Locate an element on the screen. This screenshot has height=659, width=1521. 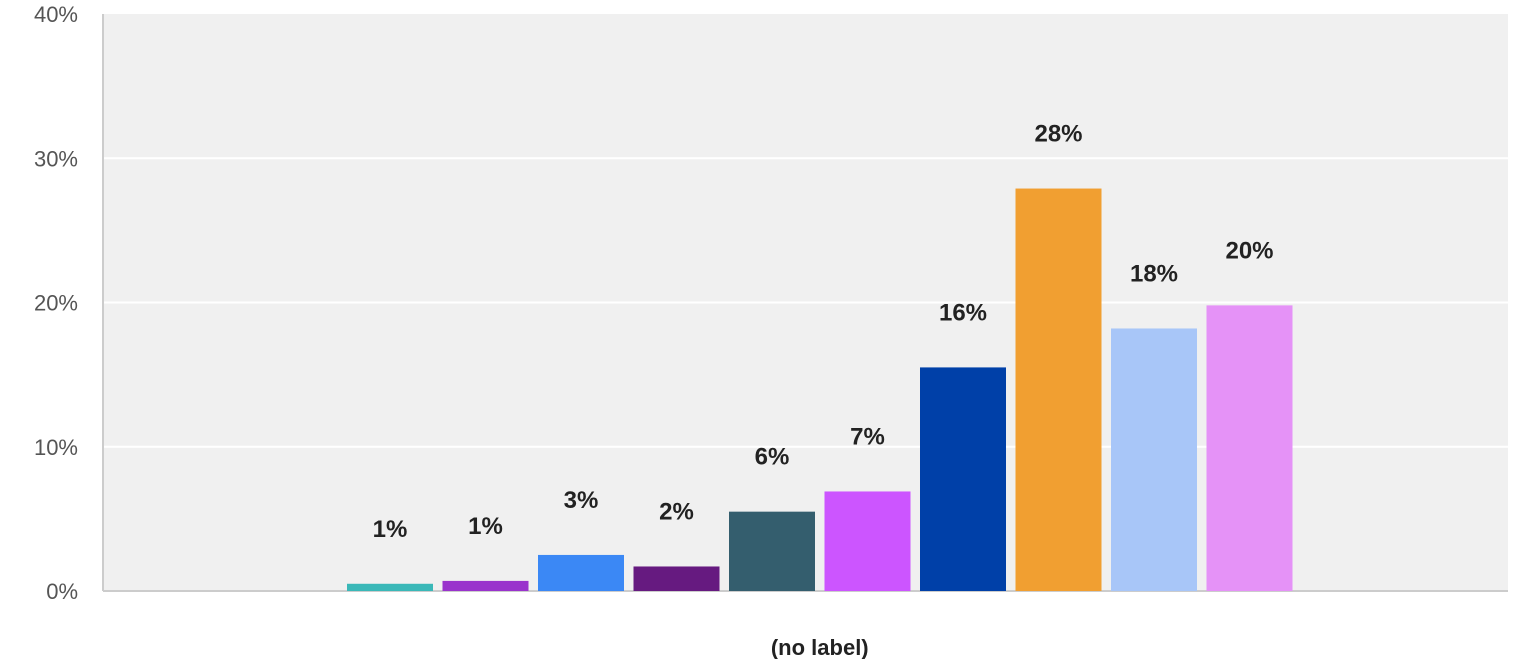
data-label: 3% is located at coordinates (581, 500).